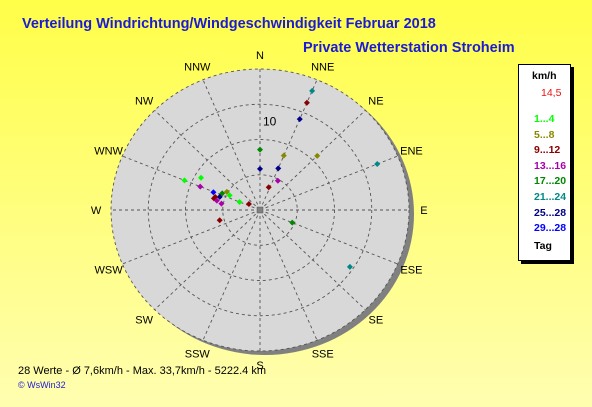  Describe the element at coordinates (96, 211) in the screenshot. I see `direction-label: W` at that location.